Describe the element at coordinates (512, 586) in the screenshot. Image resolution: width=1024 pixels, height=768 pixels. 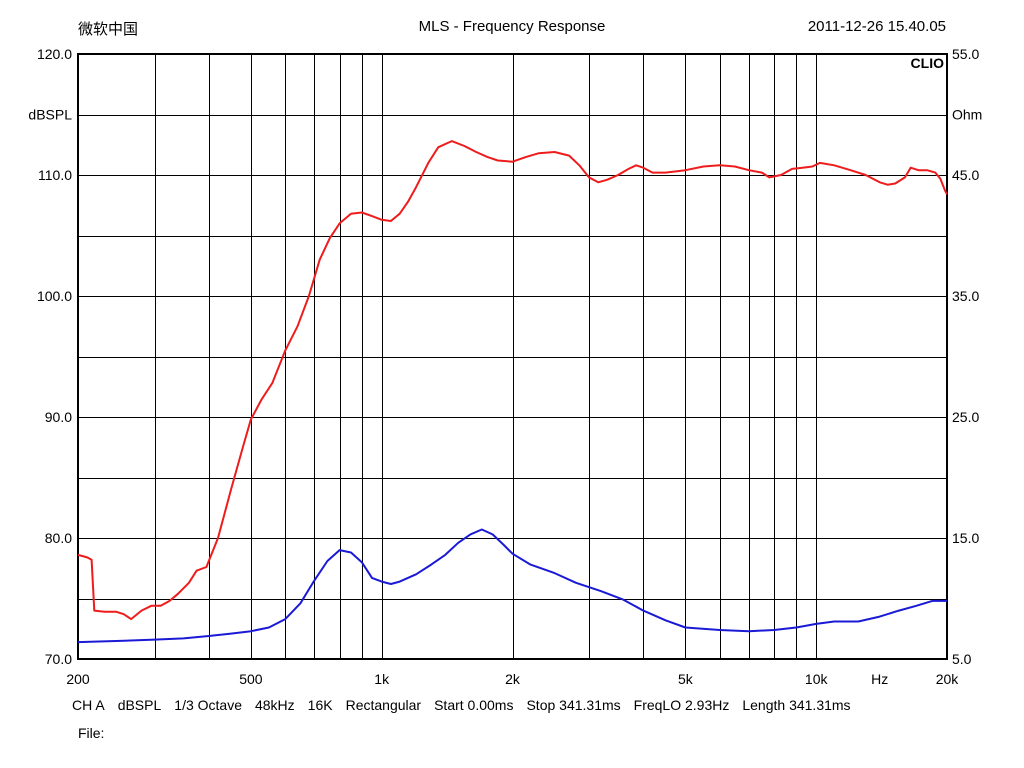
I see `impedance-line` at that location.